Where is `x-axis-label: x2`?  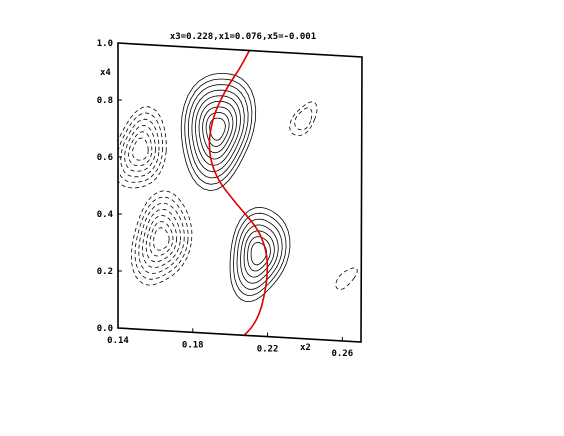
x-axis-label: x2 is located at coordinates (305, 348).